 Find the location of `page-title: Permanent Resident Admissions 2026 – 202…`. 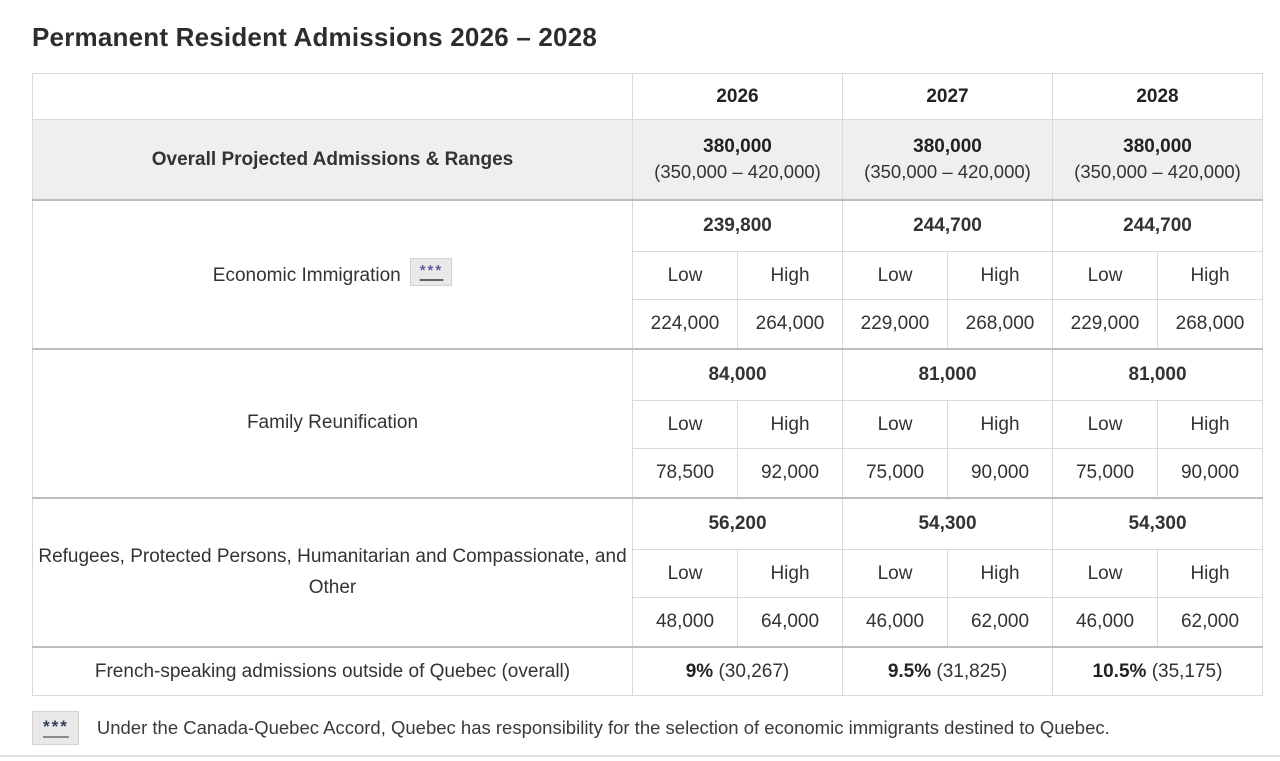

page-title: Permanent Resident Admissions 2026 – 202… is located at coordinates (315, 37).